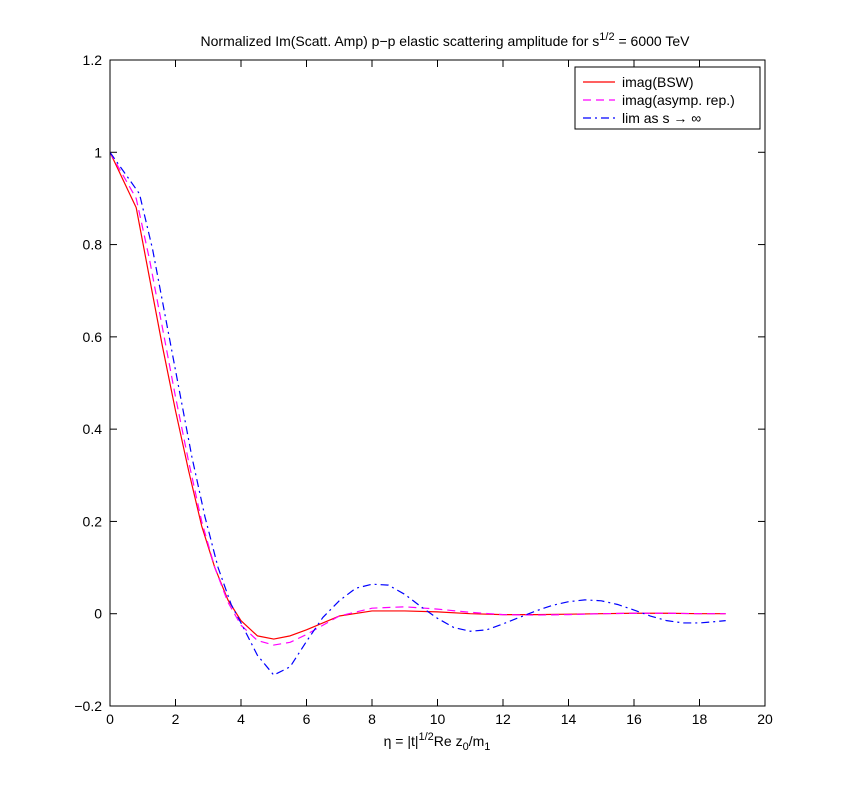 The image size is (845, 795). I want to click on y-tick-label: −0.2, so click(88, 706).